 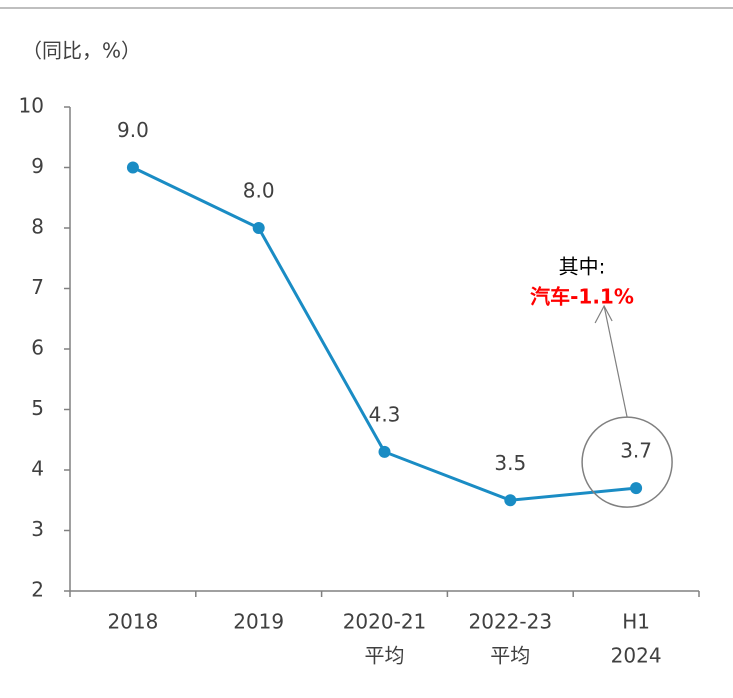 What do you see at coordinates (385, 414) in the screenshot?
I see `data-label: 4.3` at bounding box center [385, 414].